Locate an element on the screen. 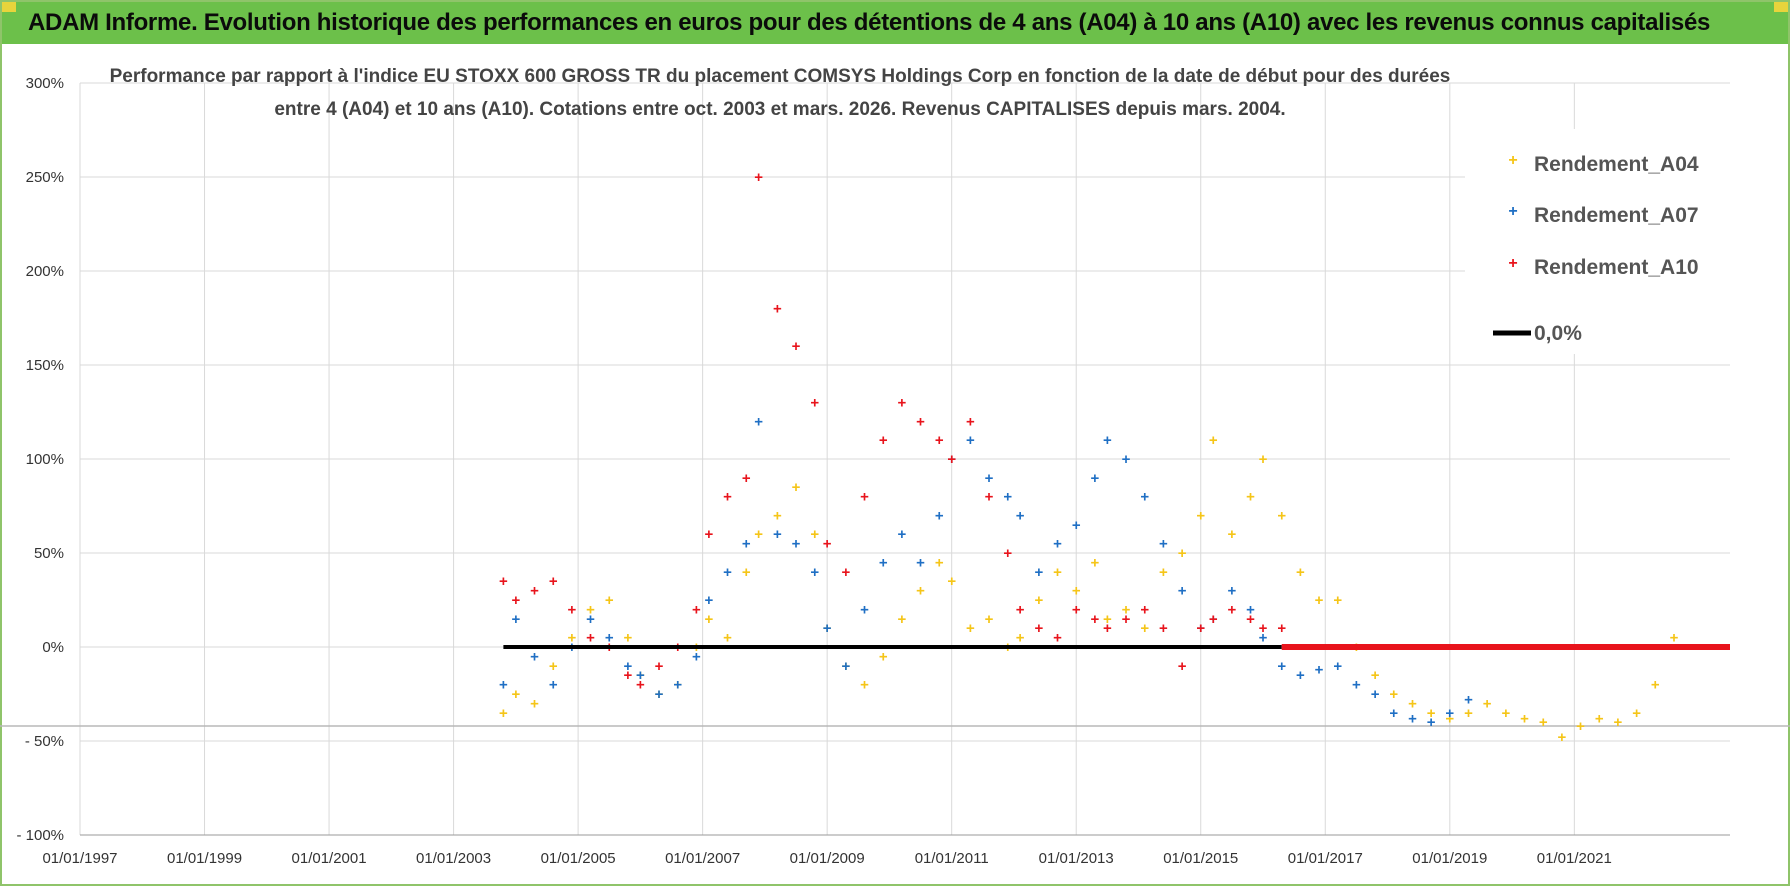 The image size is (1790, 886). legend-label-a07: Rendement_A07 is located at coordinates (1616, 215).